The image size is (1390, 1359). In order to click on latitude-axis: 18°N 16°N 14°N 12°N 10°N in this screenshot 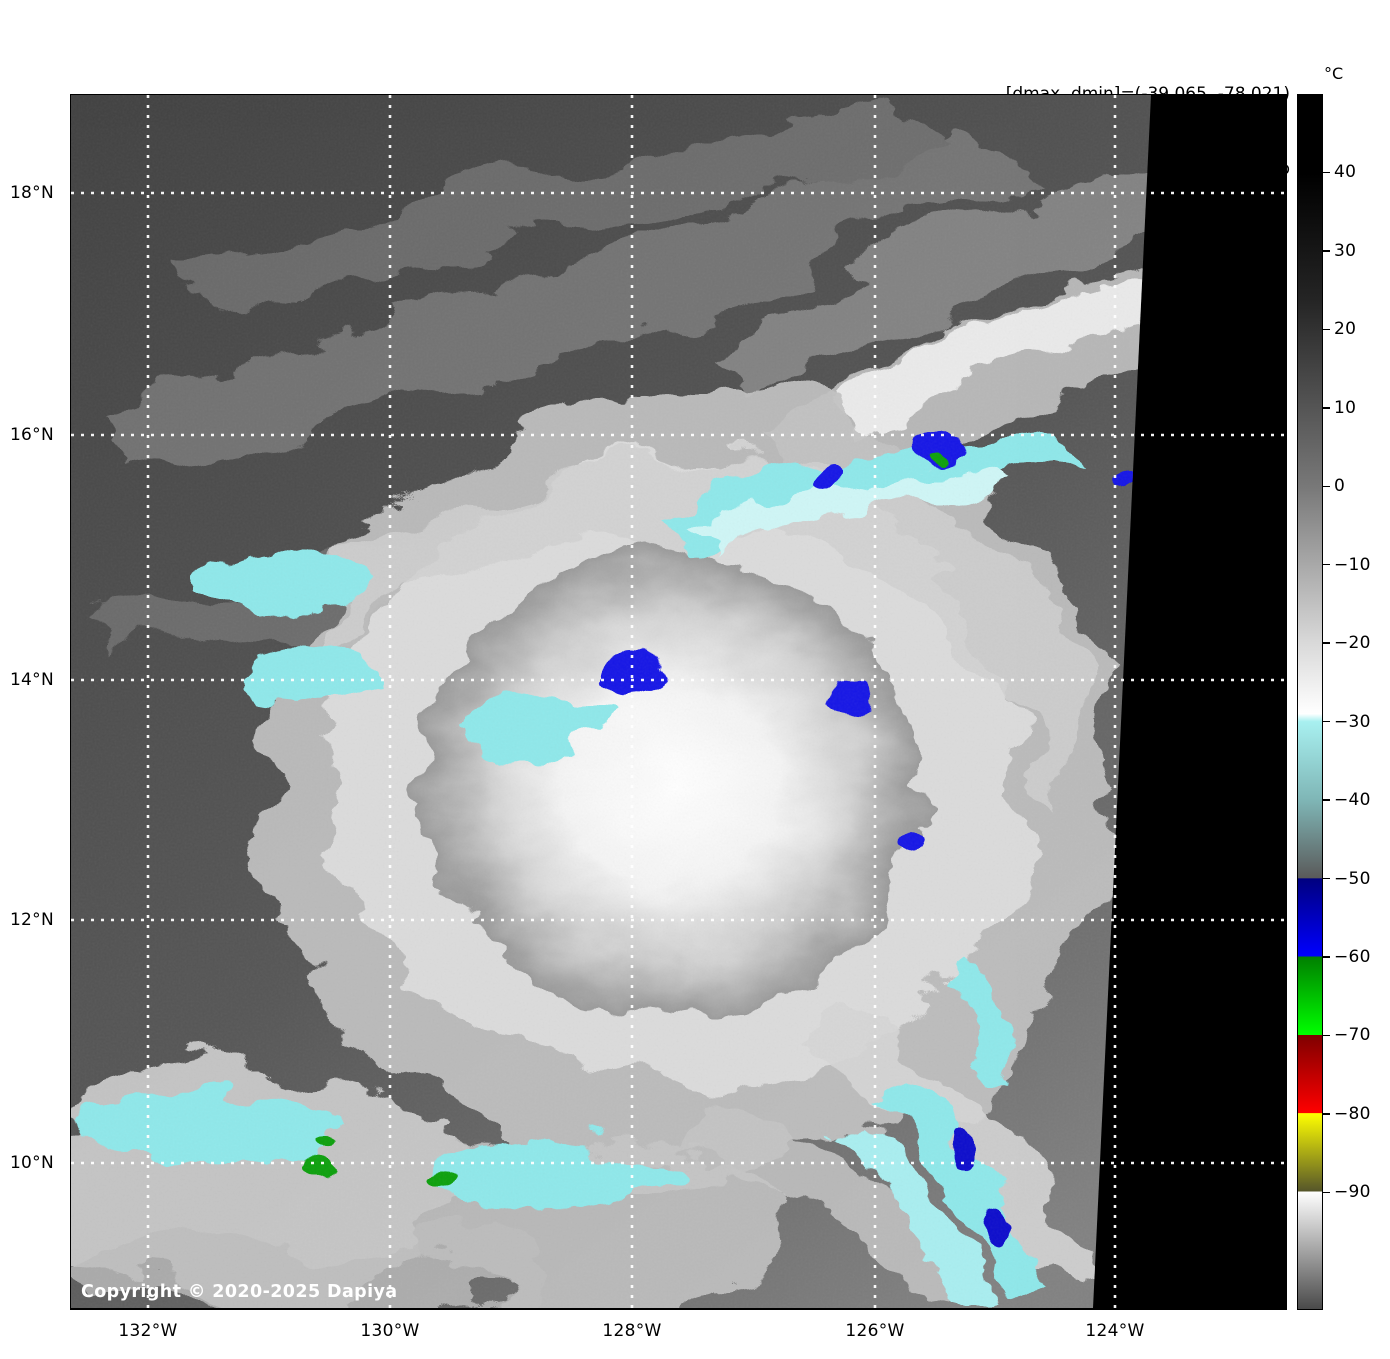, I will do `click(31, 679)`.